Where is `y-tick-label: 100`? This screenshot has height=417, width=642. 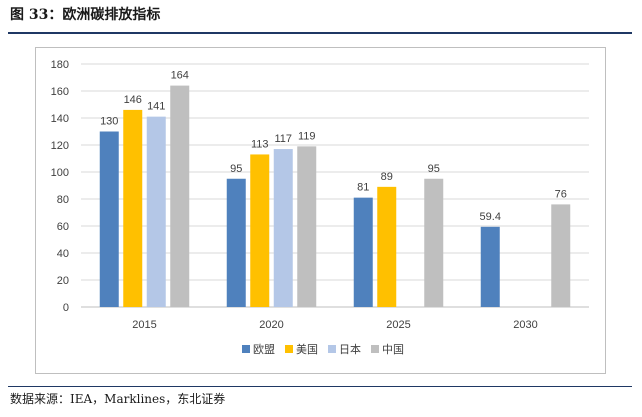 y-tick-label: 100 is located at coordinates (60, 173).